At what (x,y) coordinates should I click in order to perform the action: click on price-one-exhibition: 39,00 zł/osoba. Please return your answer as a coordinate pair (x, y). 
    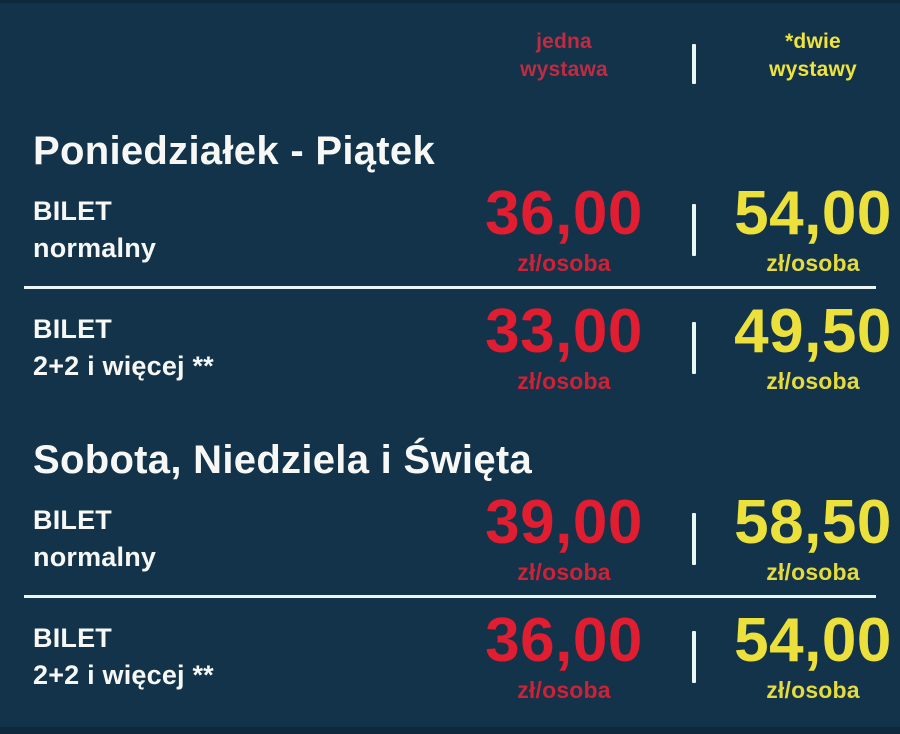
    Looking at the image, I should click on (564, 539).